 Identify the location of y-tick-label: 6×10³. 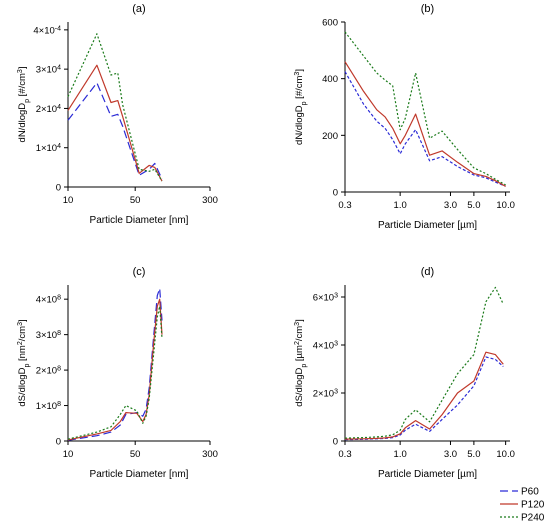
(325, 298).